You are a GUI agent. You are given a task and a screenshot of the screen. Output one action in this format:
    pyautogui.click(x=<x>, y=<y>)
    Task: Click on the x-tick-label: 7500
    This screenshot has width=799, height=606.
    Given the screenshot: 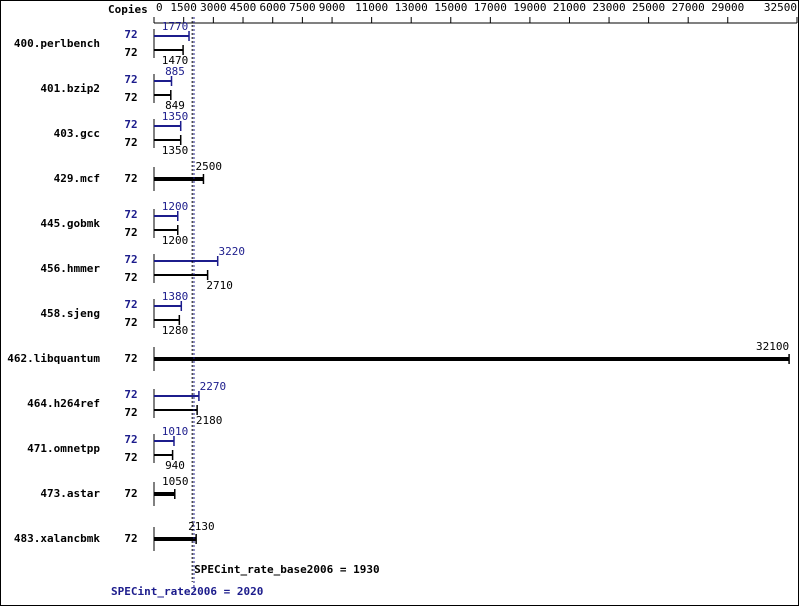 What is the action you would take?
    pyautogui.click(x=302, y=7)
    